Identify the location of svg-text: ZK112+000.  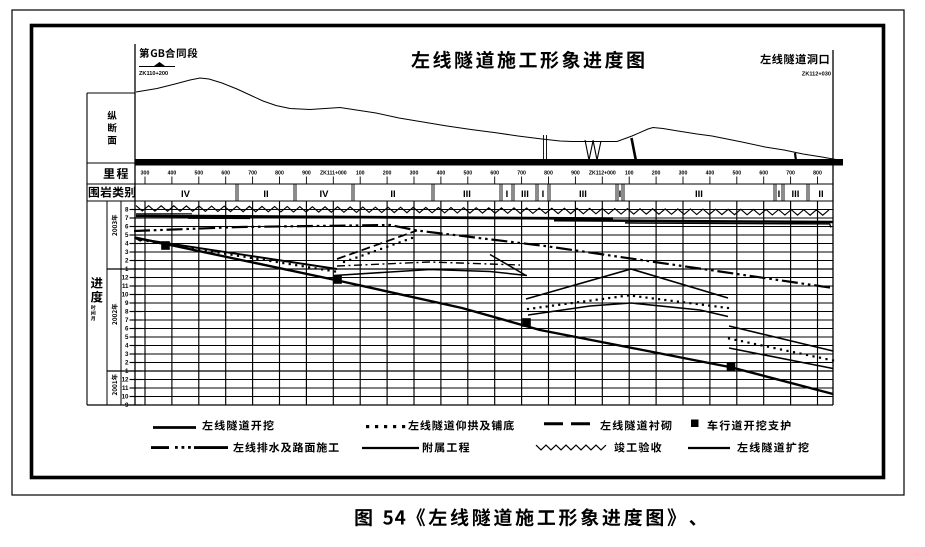
(602, 174).